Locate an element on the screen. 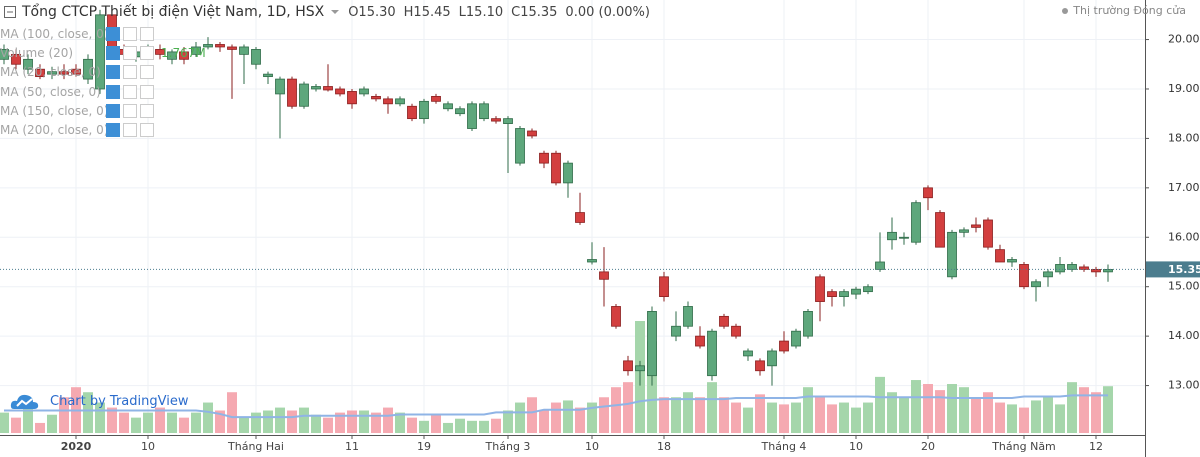  x-tick-label: 12 is located at coordinates (1096, 446).